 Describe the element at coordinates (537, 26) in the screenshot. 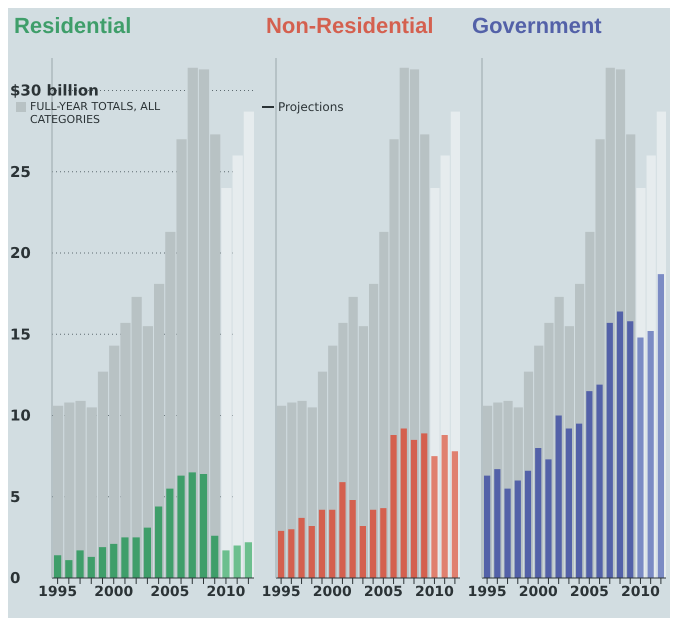

I see `chart-title: Government` at that location.